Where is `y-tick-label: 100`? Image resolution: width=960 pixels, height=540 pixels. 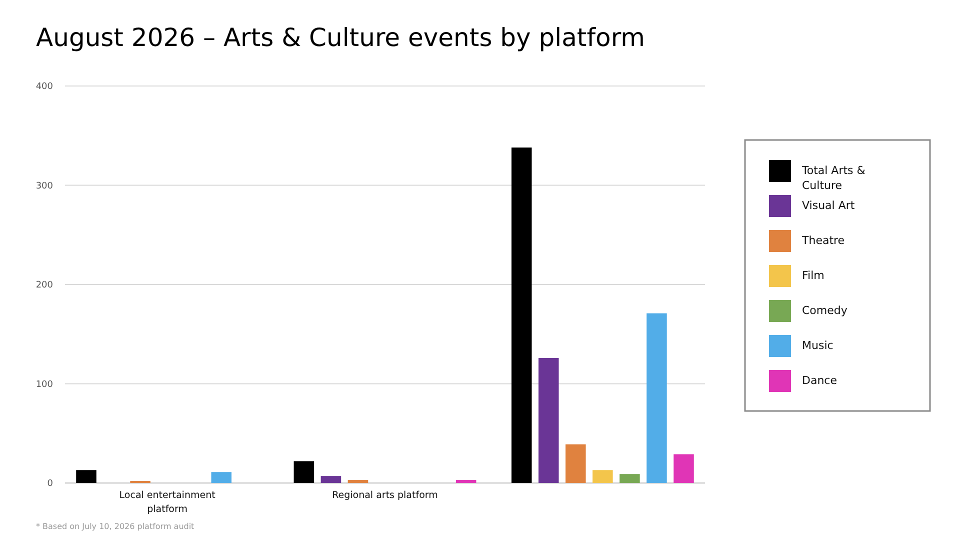 y-tick-label: 100 is located at coordinates (45, 385).